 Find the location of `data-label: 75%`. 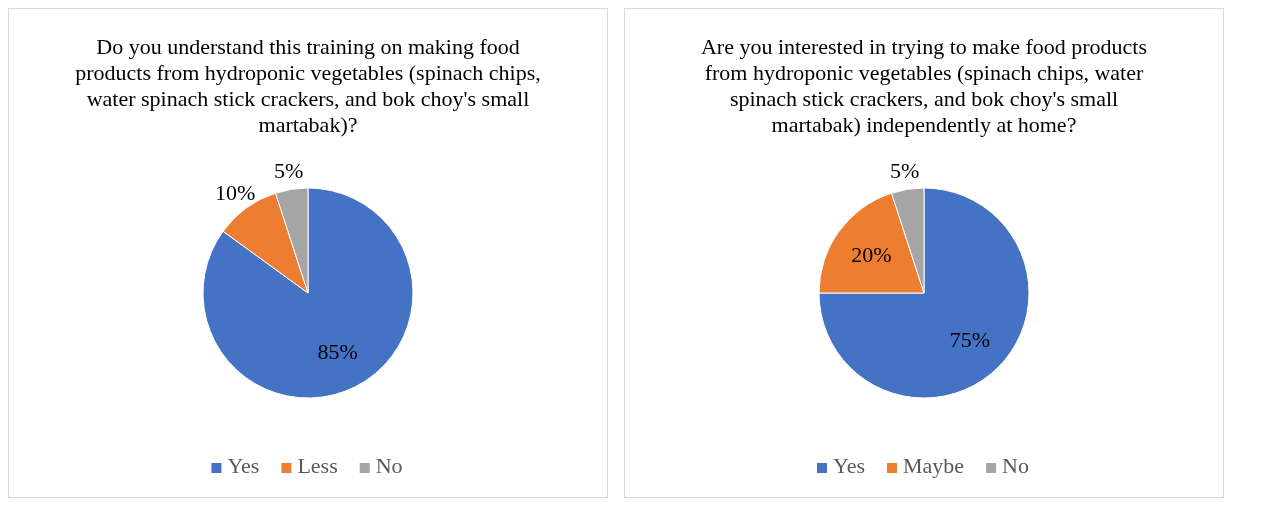

data-label: 75% is located at coordinates (970, 339).